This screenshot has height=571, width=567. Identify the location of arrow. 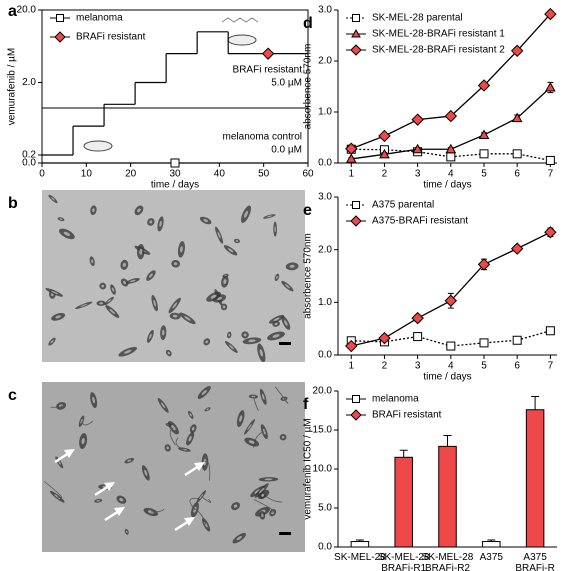
(192, 470).